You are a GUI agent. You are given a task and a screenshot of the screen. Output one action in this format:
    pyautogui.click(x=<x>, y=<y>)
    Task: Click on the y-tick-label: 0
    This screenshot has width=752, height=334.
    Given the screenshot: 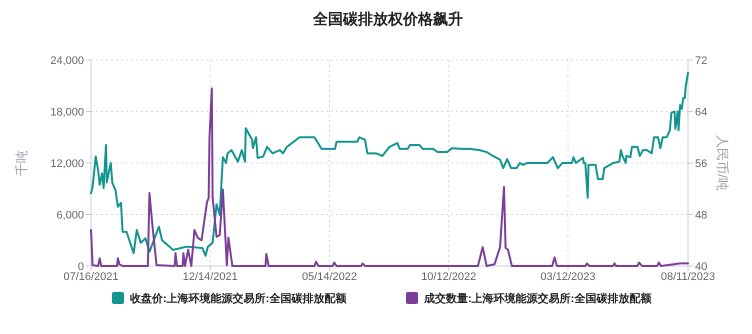 What is the action you would take?
    pyautogui.click(x=81, y=266)
    